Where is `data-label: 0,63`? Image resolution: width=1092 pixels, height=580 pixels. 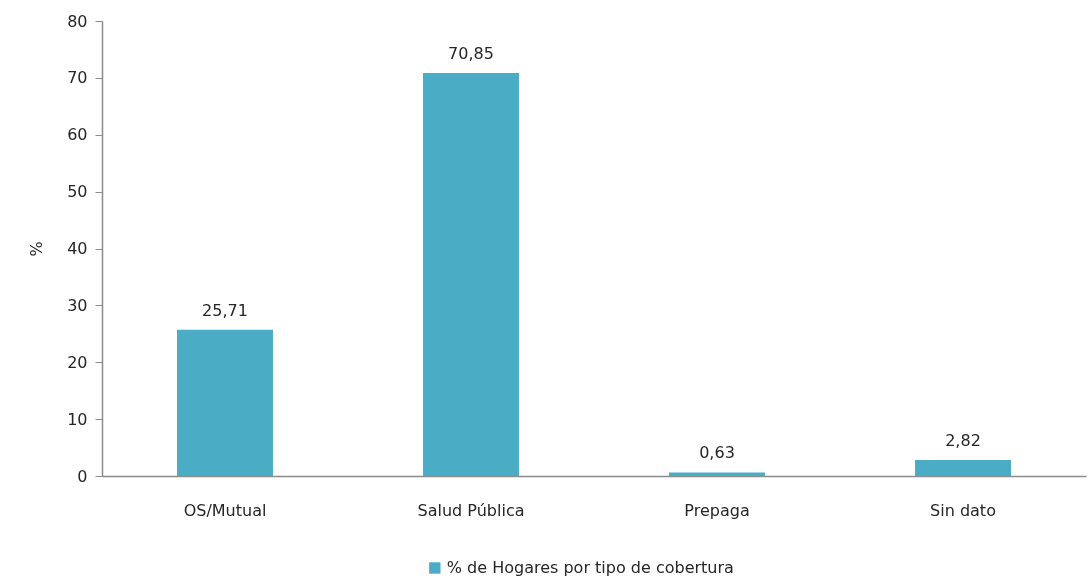 data-label: 0,63 is located at coordinates (717, 453).